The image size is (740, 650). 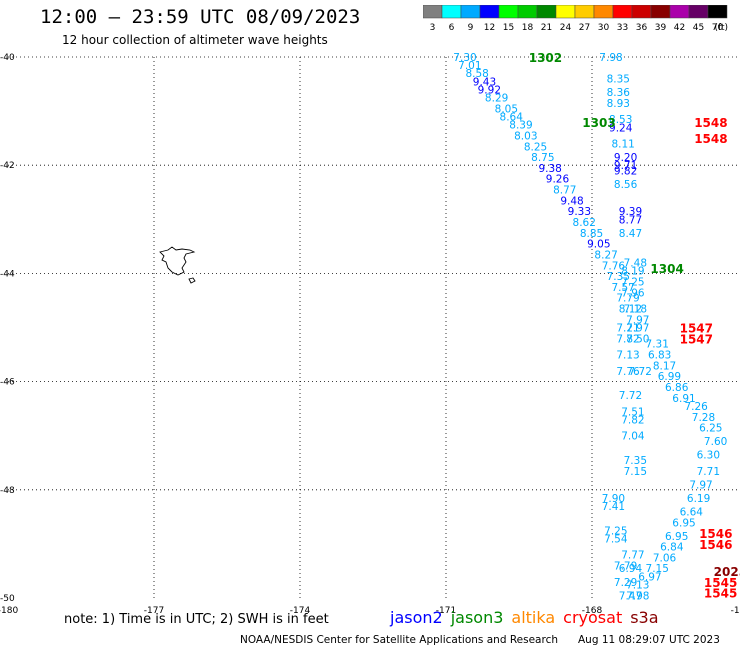 What do you see at coordinates (7, 58) in the screenshot?
I see `y-tick-label: -40` at bounding box center [7, 58].